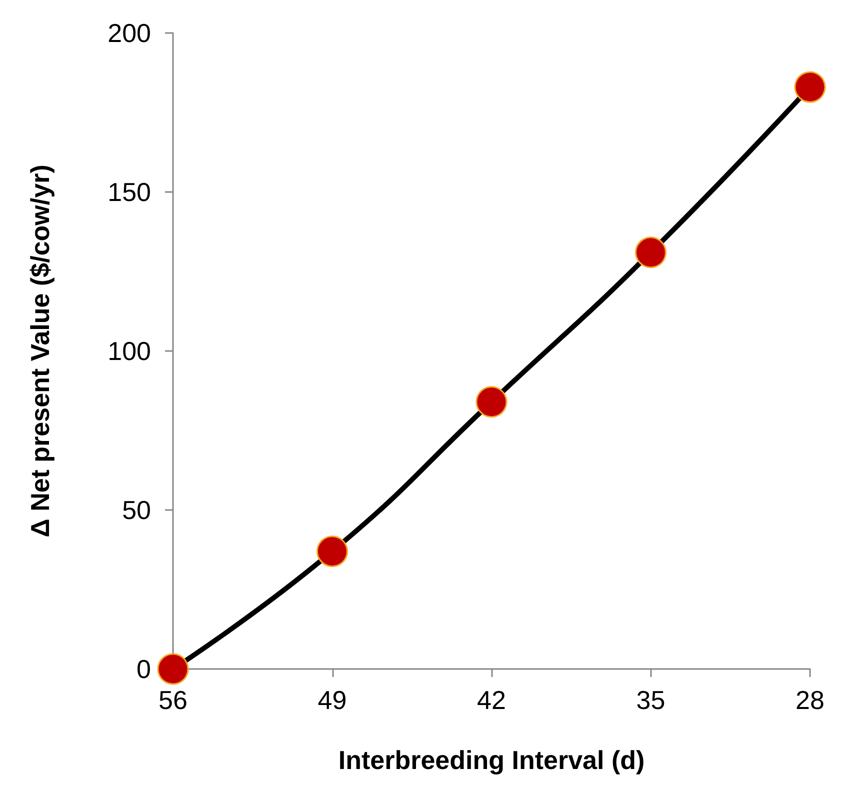  Describe the element at coordinates (491, 760) in the screenshot. I see `x-axis-title: Interbreeding Interval (d)` at that location.